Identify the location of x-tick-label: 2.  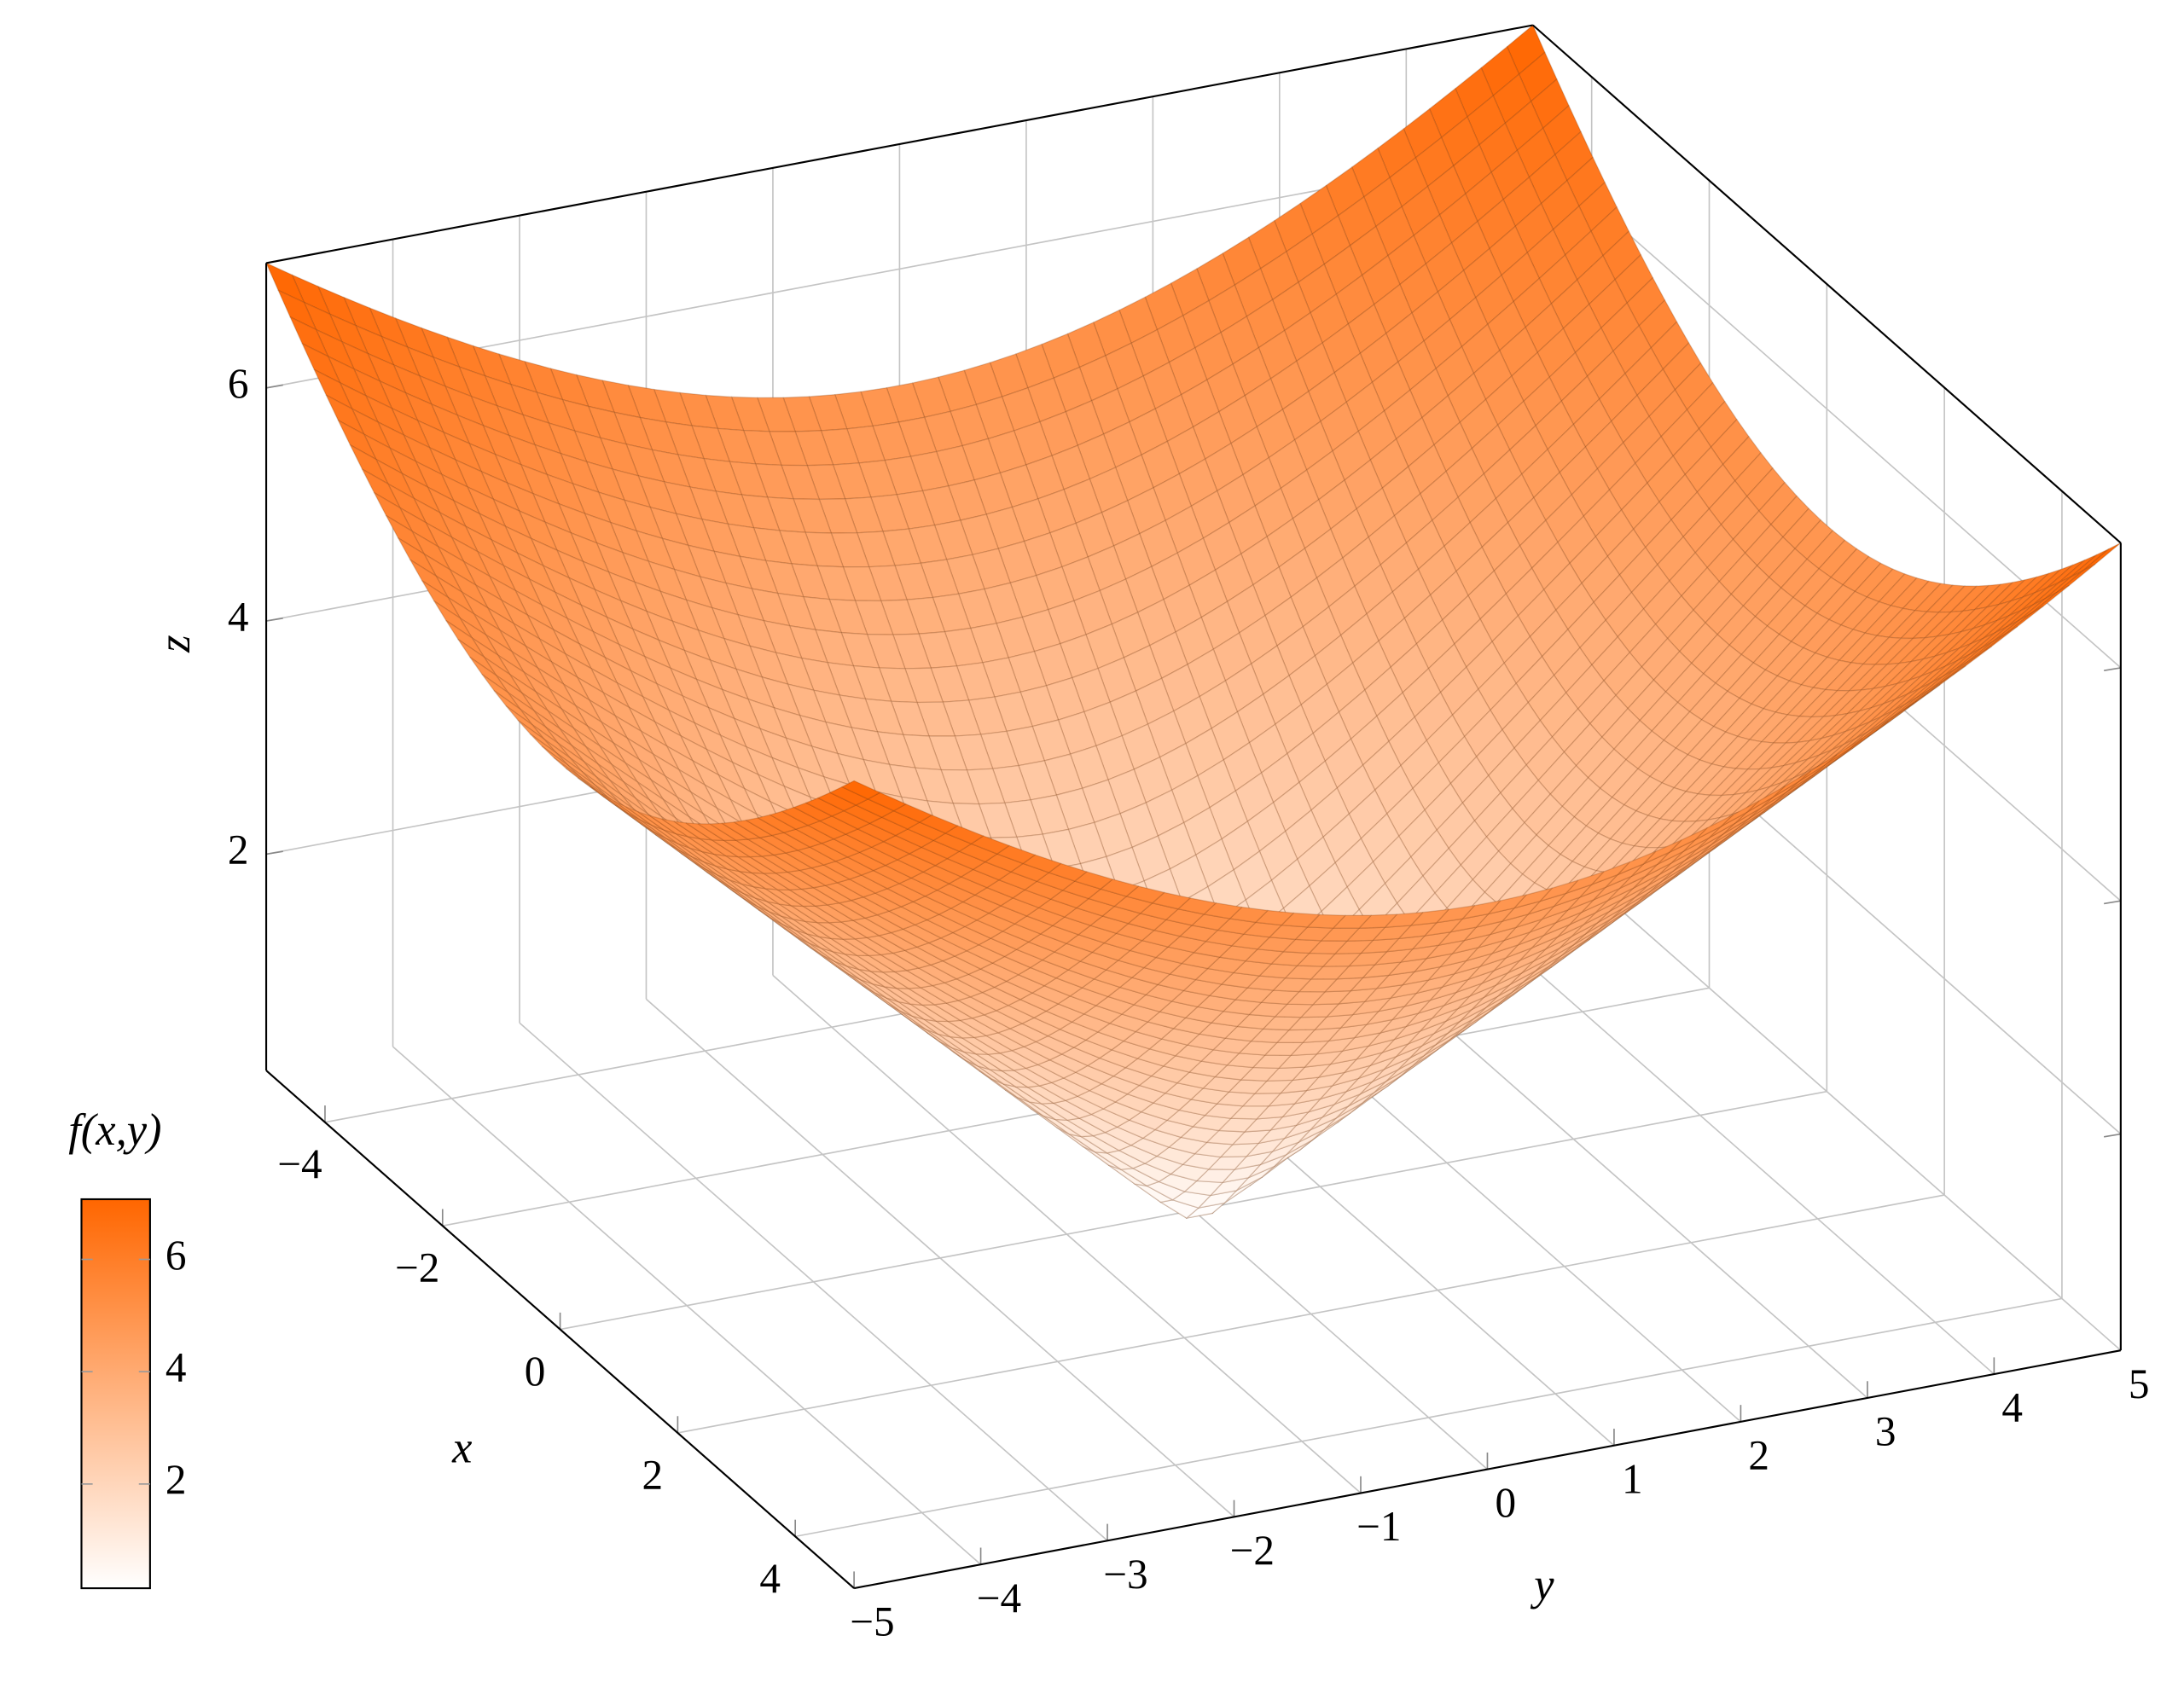
(653, 1474).